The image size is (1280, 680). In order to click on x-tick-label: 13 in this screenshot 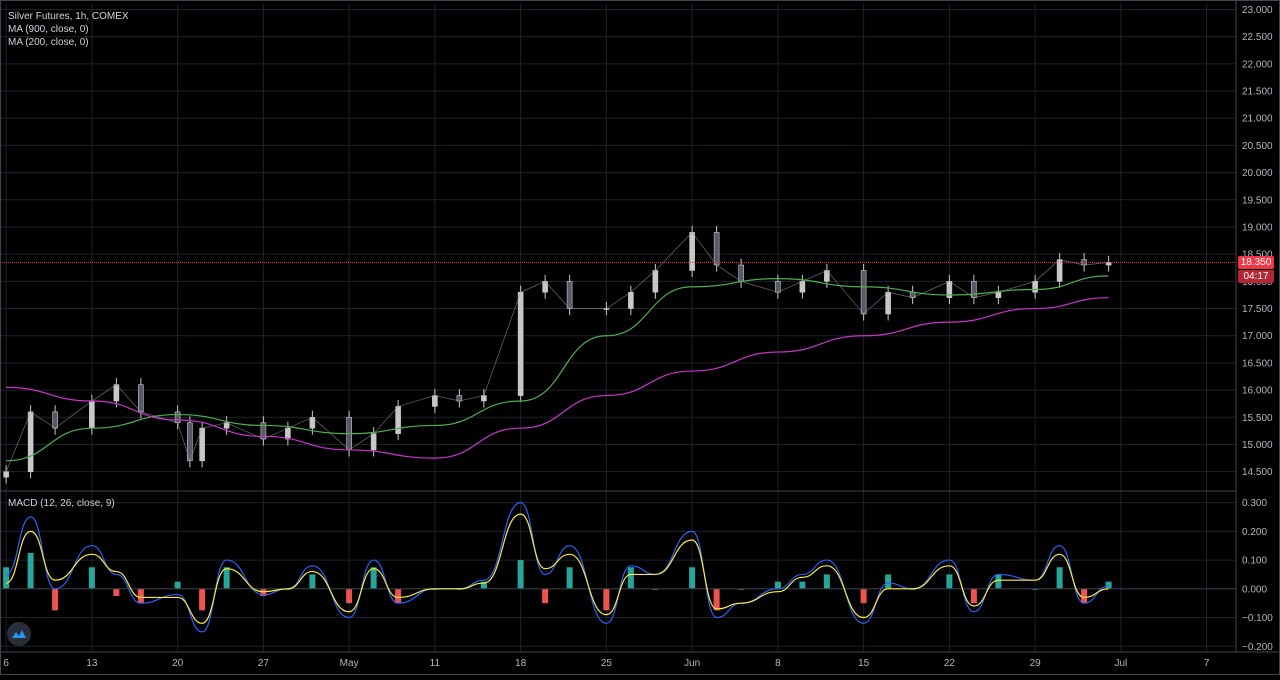, I will do `click(92, 663)`.